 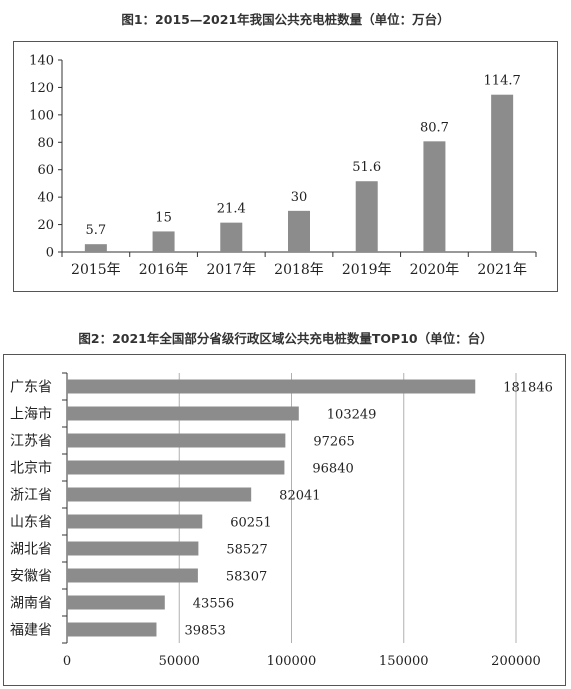 What do you see at coordinates (31, 604) in the screenshot?
I see `chart2-y-category-label: 湖南省` at bounding box center [31, 604].